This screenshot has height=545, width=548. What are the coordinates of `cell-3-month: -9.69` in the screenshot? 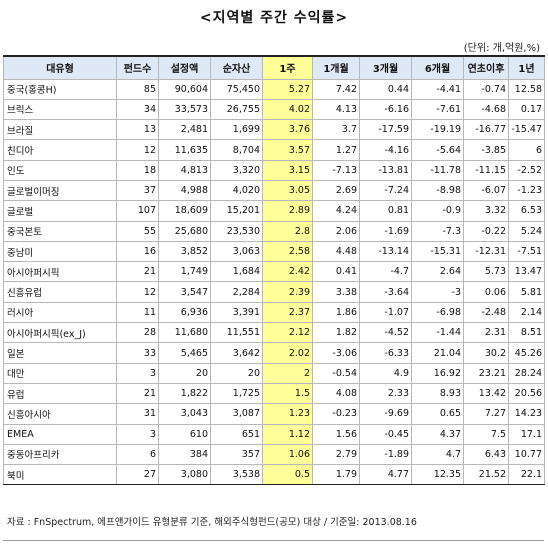 It's located at (385, 414).